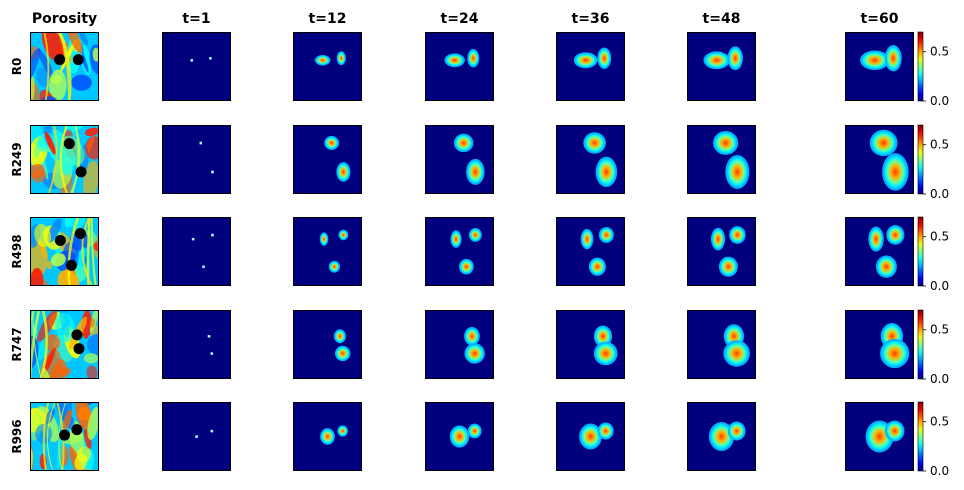  I want to click on column-title: t=12, so click(328, 19).